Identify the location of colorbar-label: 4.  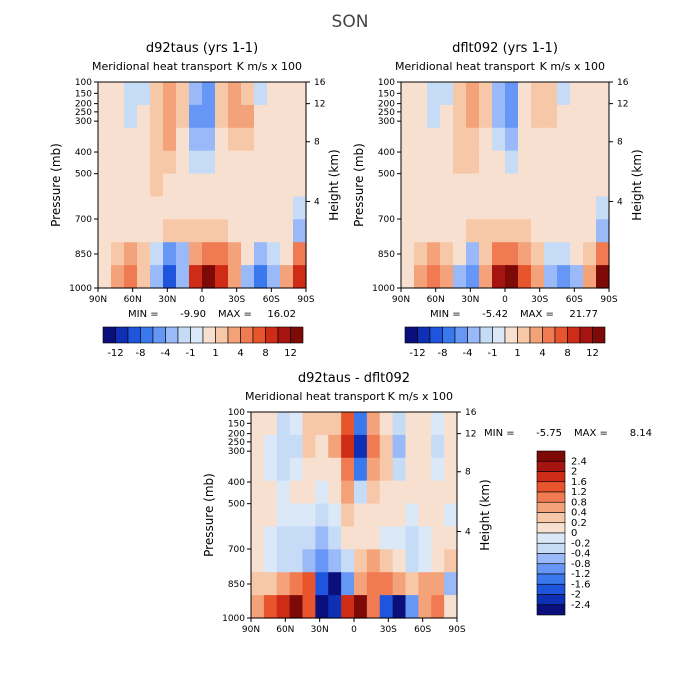
(240, 353).